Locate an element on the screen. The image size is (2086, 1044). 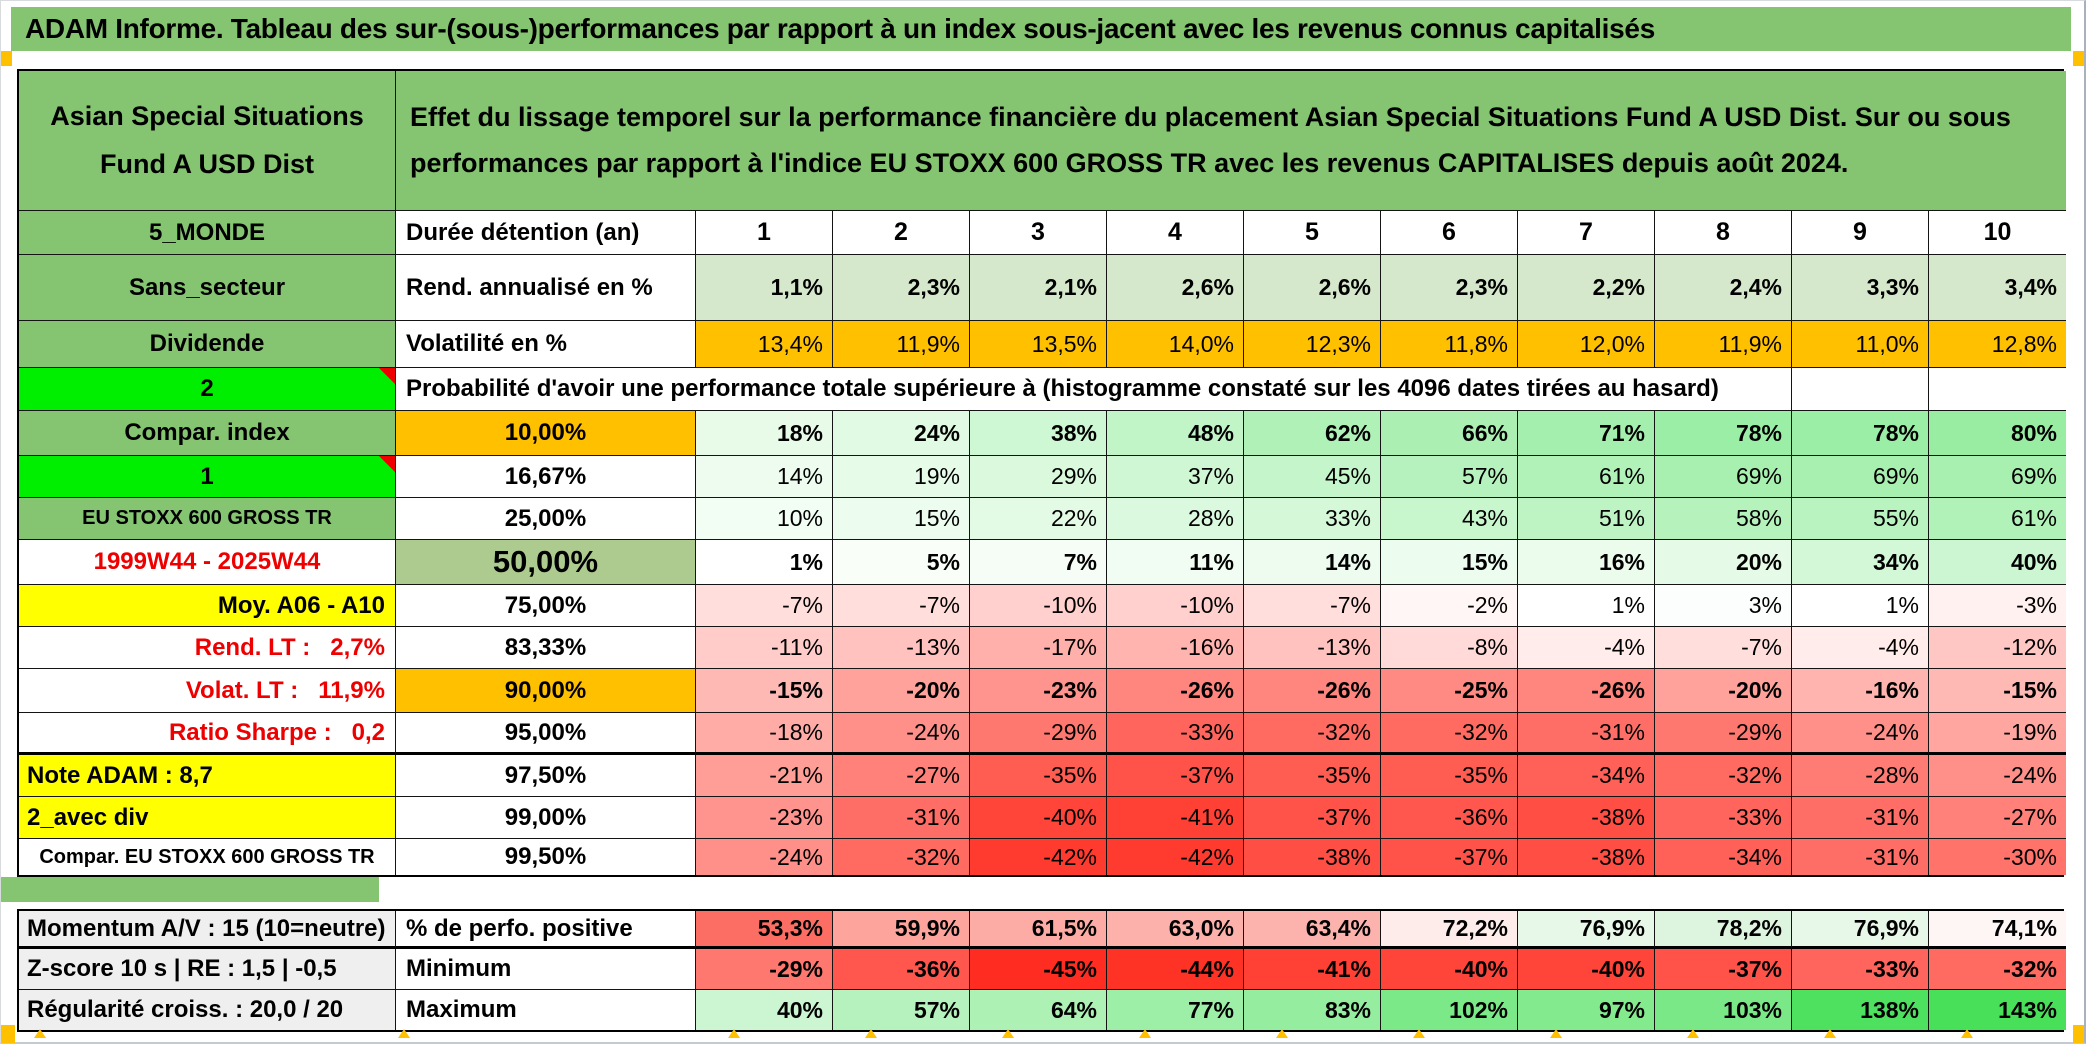
row-label-cell: Compar. index is located at coordinates (207, 433).